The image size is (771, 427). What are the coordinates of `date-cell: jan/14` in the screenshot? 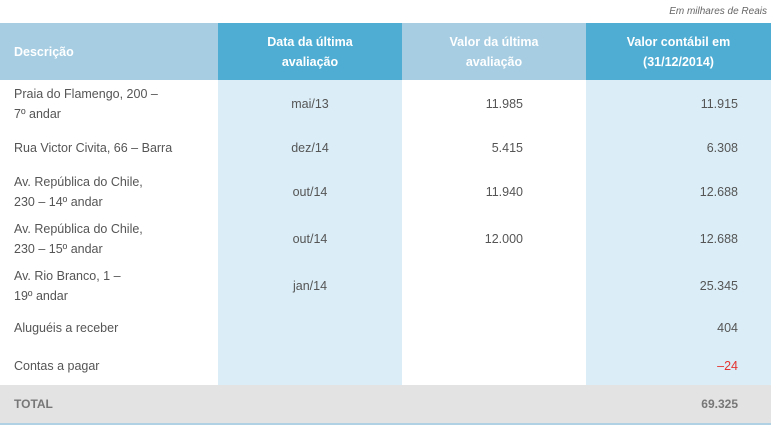 It's located at (310, 285).